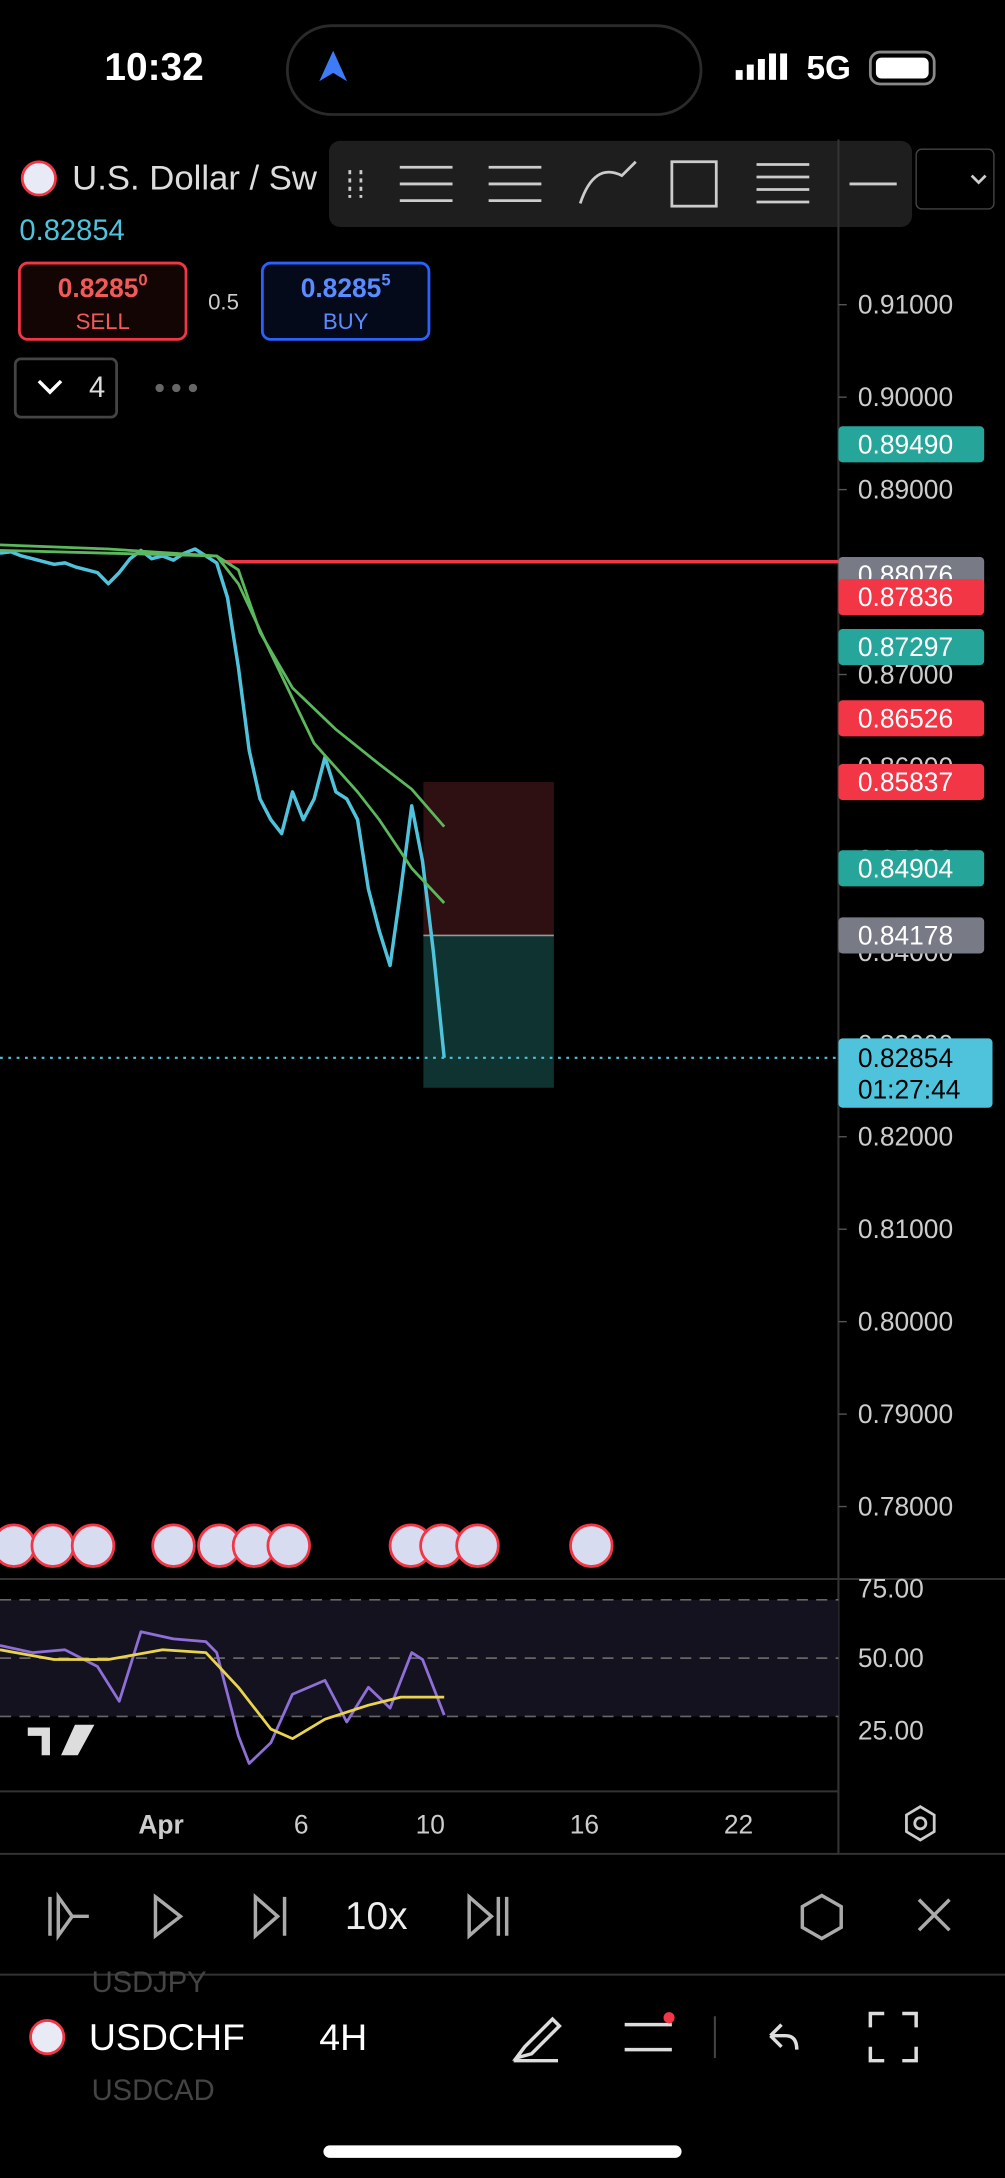 The height and width of the screenshot is (2178, 1005). What do you see at coordinates (648, 2037) in the screenshot?
I see `indicators-button` at bounding box center [648, 2037].